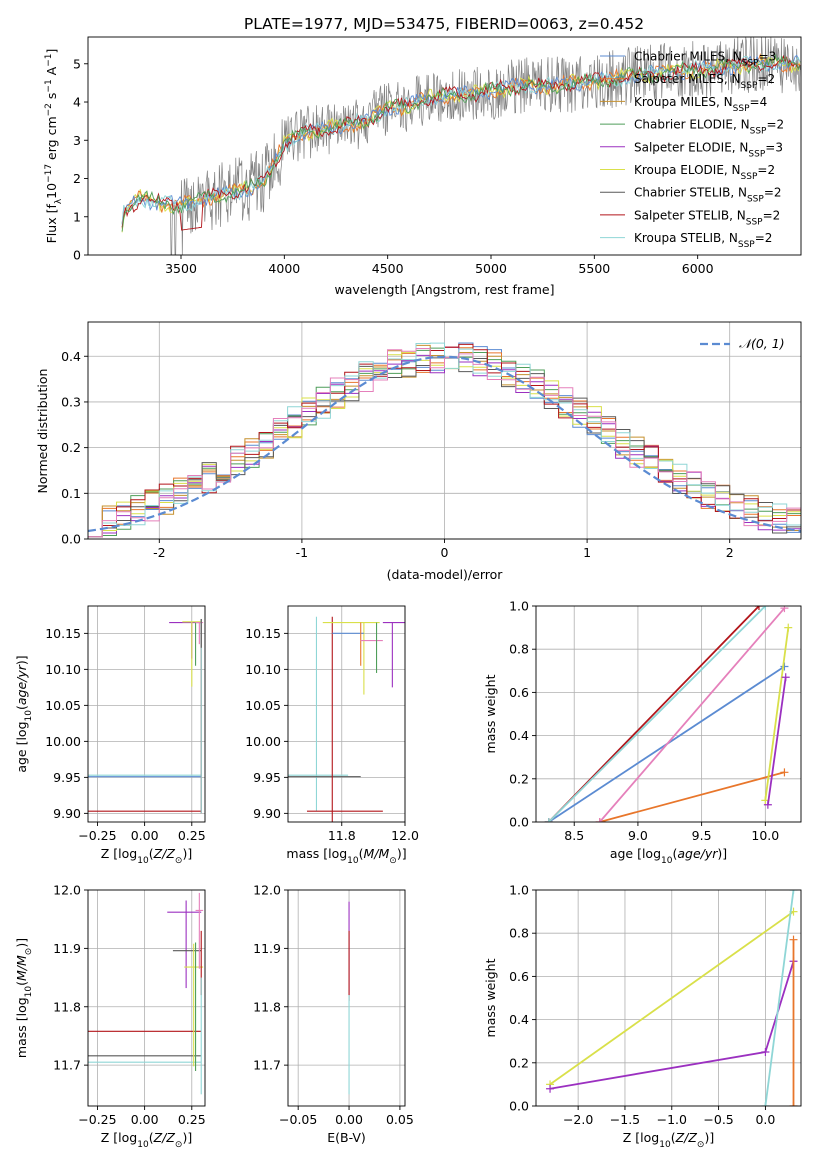 This screenshot has height=1170, width=819. I want to click on y-tick-label: 11.9, so click(67, 948).